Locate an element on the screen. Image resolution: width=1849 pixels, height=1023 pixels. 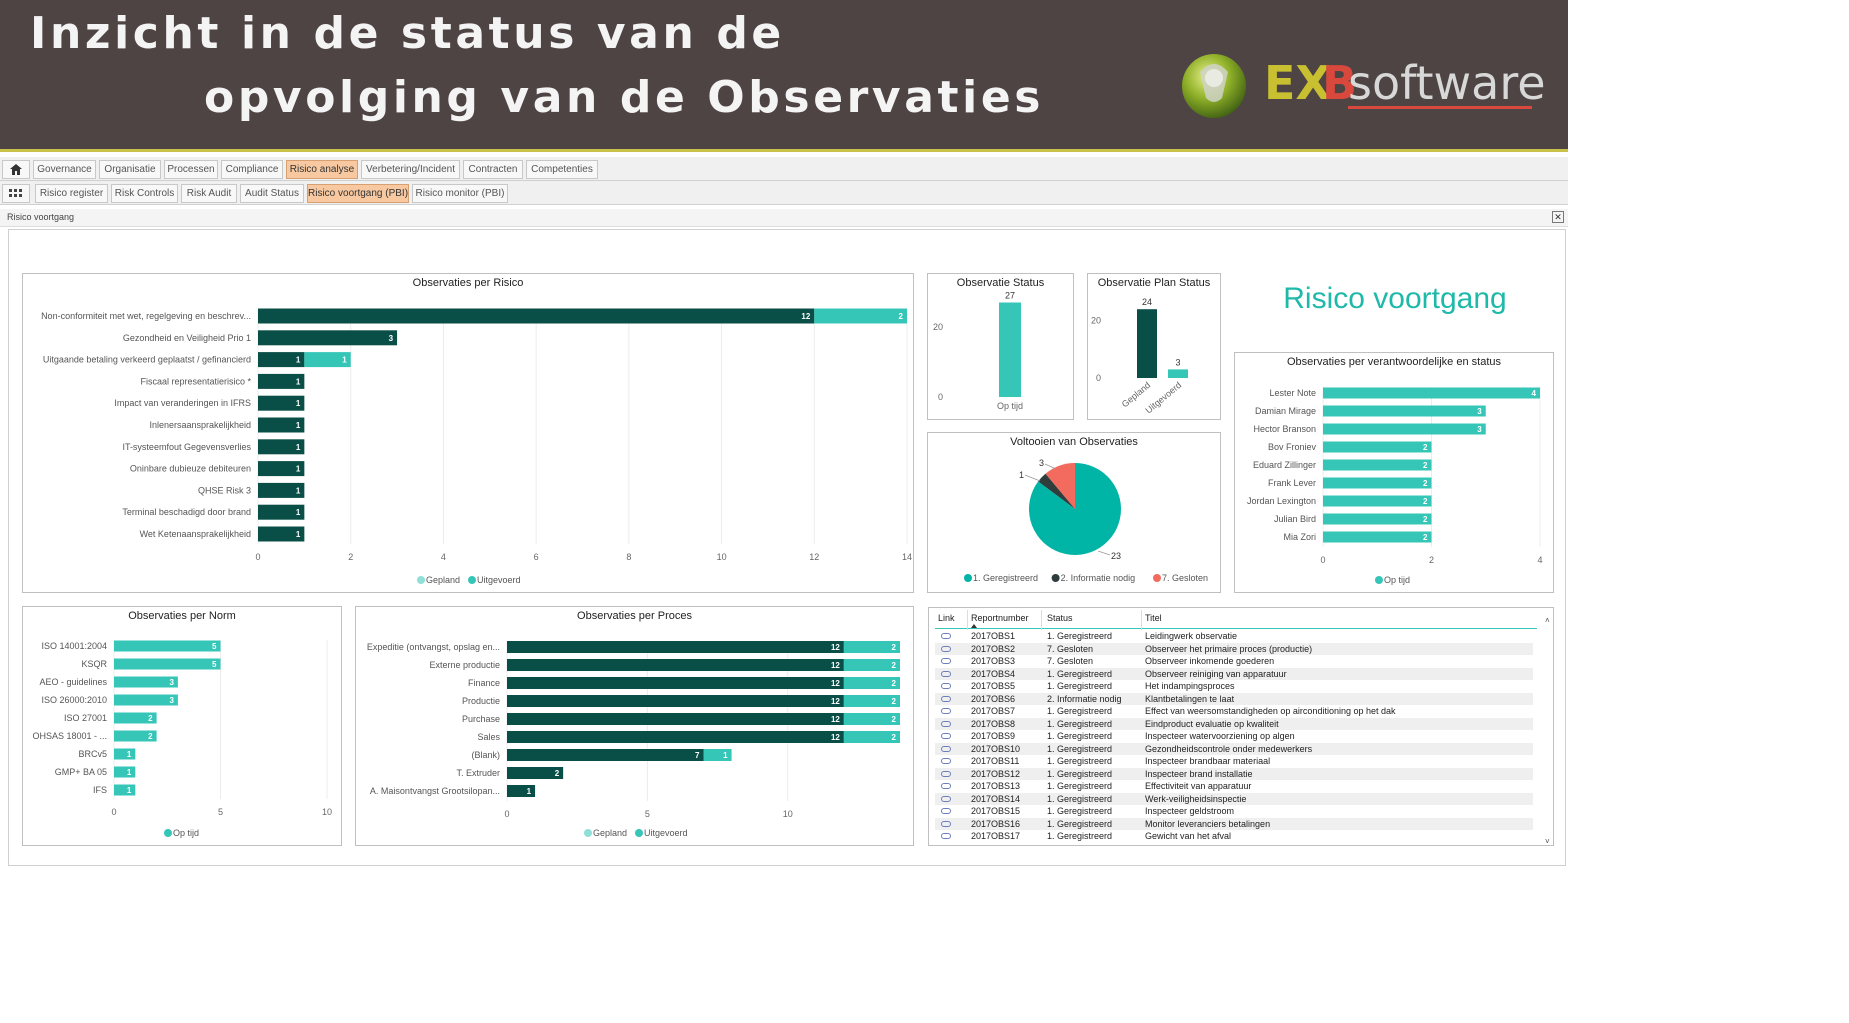
titel-cell: Observeer inkomende goederen is located at coordinates (1210, 661).